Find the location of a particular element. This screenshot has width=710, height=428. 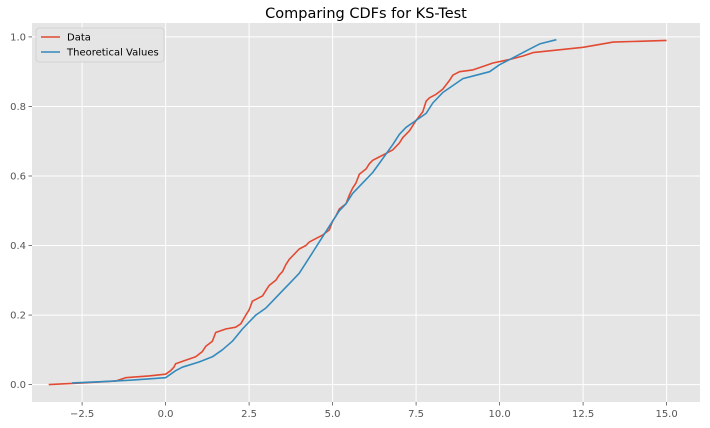

y-tick-label: 0.0 is located at coordinates (18, 385).